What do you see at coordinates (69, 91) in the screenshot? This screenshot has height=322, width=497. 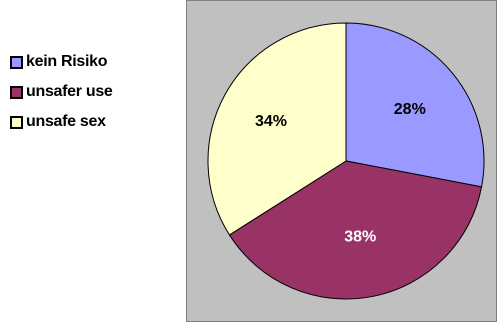 I see `legend-label-unsafer-use: unsafer use` at bounding box center [69, 91].